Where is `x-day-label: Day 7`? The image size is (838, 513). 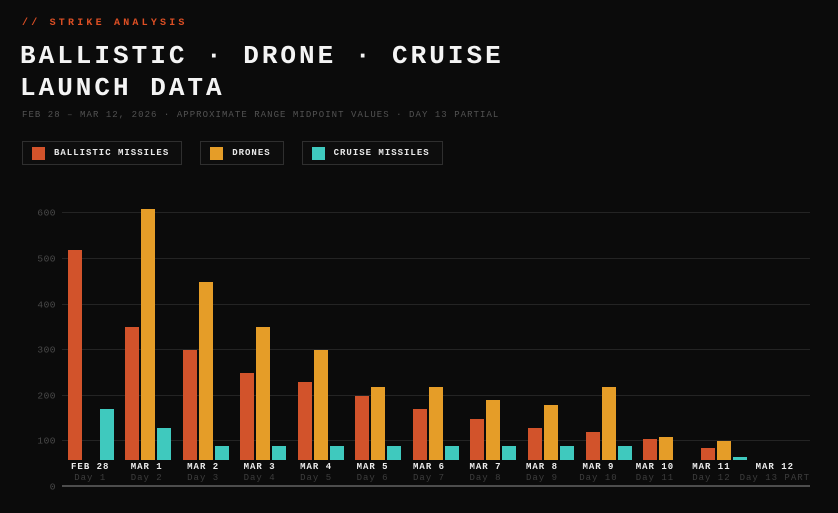
x-day-label: Day 7 is located at coordinates (429, 478).